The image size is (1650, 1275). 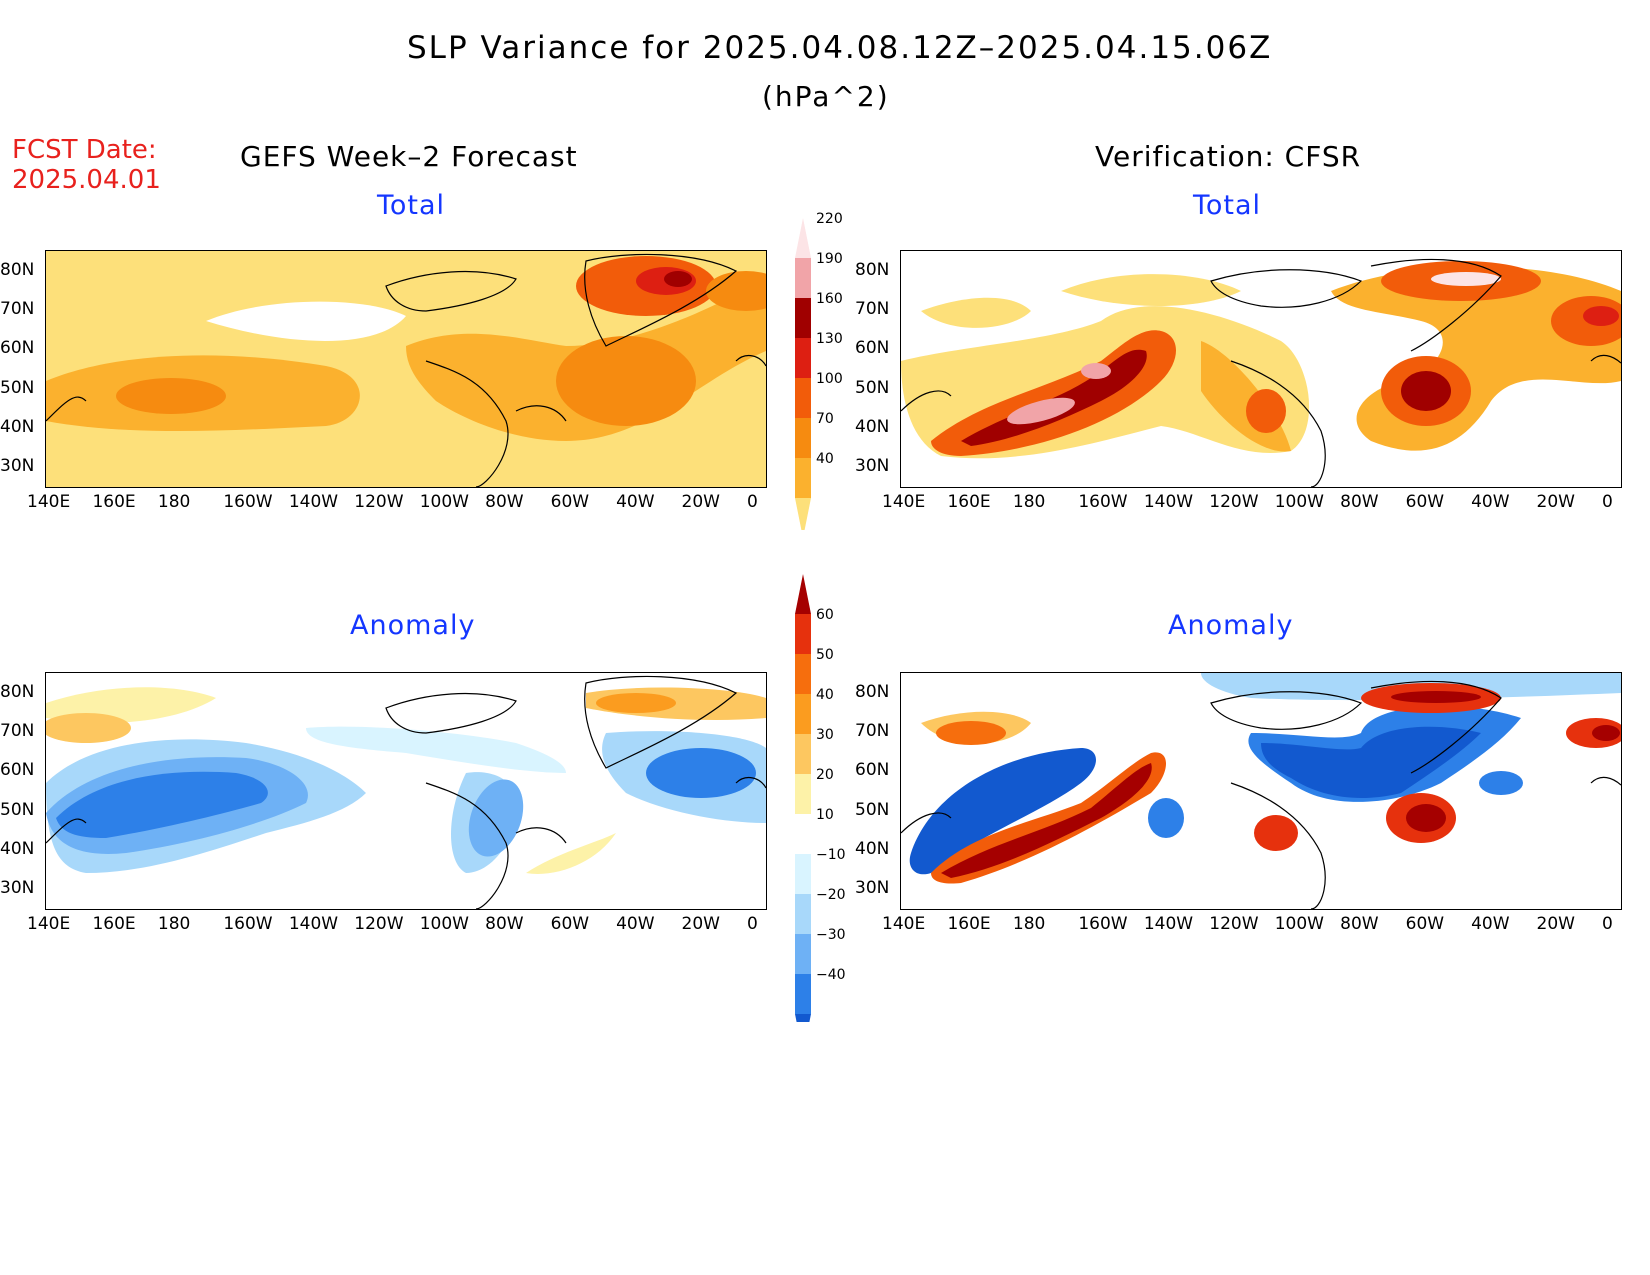 What do you see at coordinates (831, 895) in the screenshot?
I see `colorbar-anomaly-level-label: −20` at bounding box center [831, 895].